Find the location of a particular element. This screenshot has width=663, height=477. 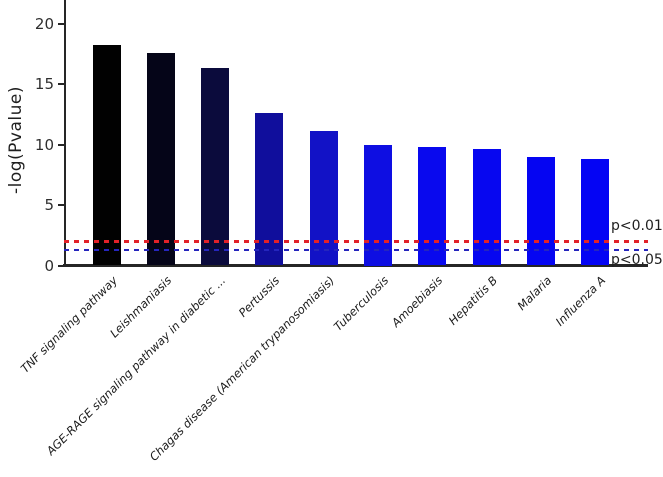

y-tick-label: 15 is located at coordinates (44, 84).